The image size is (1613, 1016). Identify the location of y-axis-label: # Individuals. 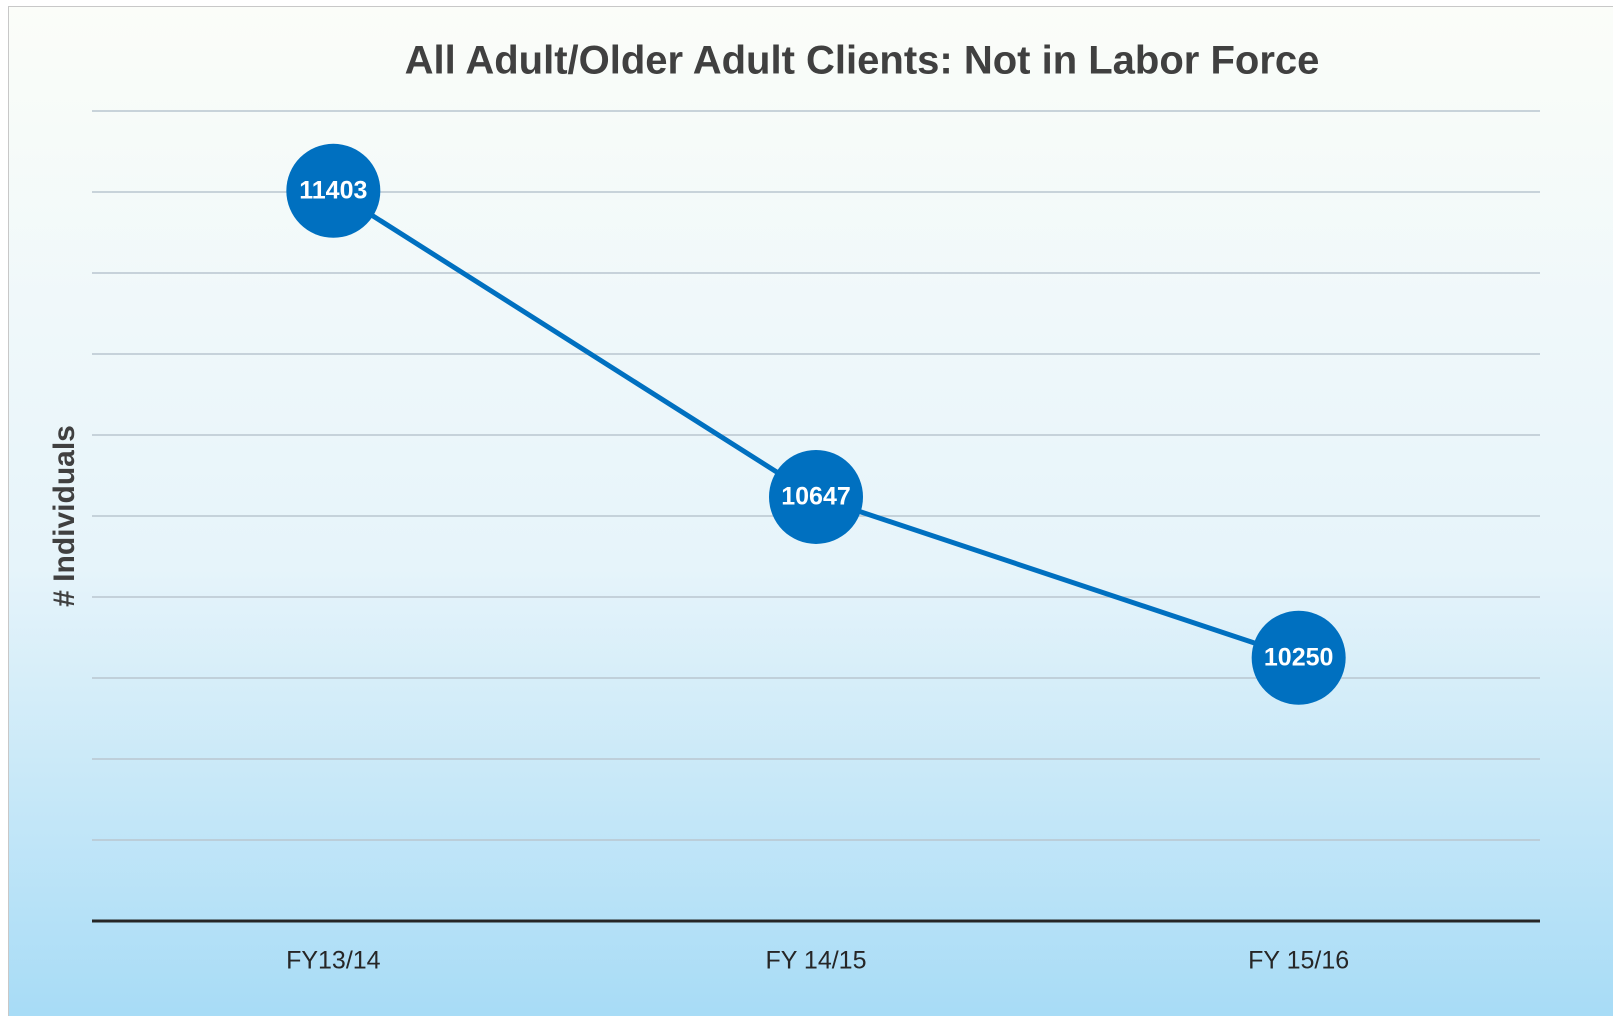
(64, 516).